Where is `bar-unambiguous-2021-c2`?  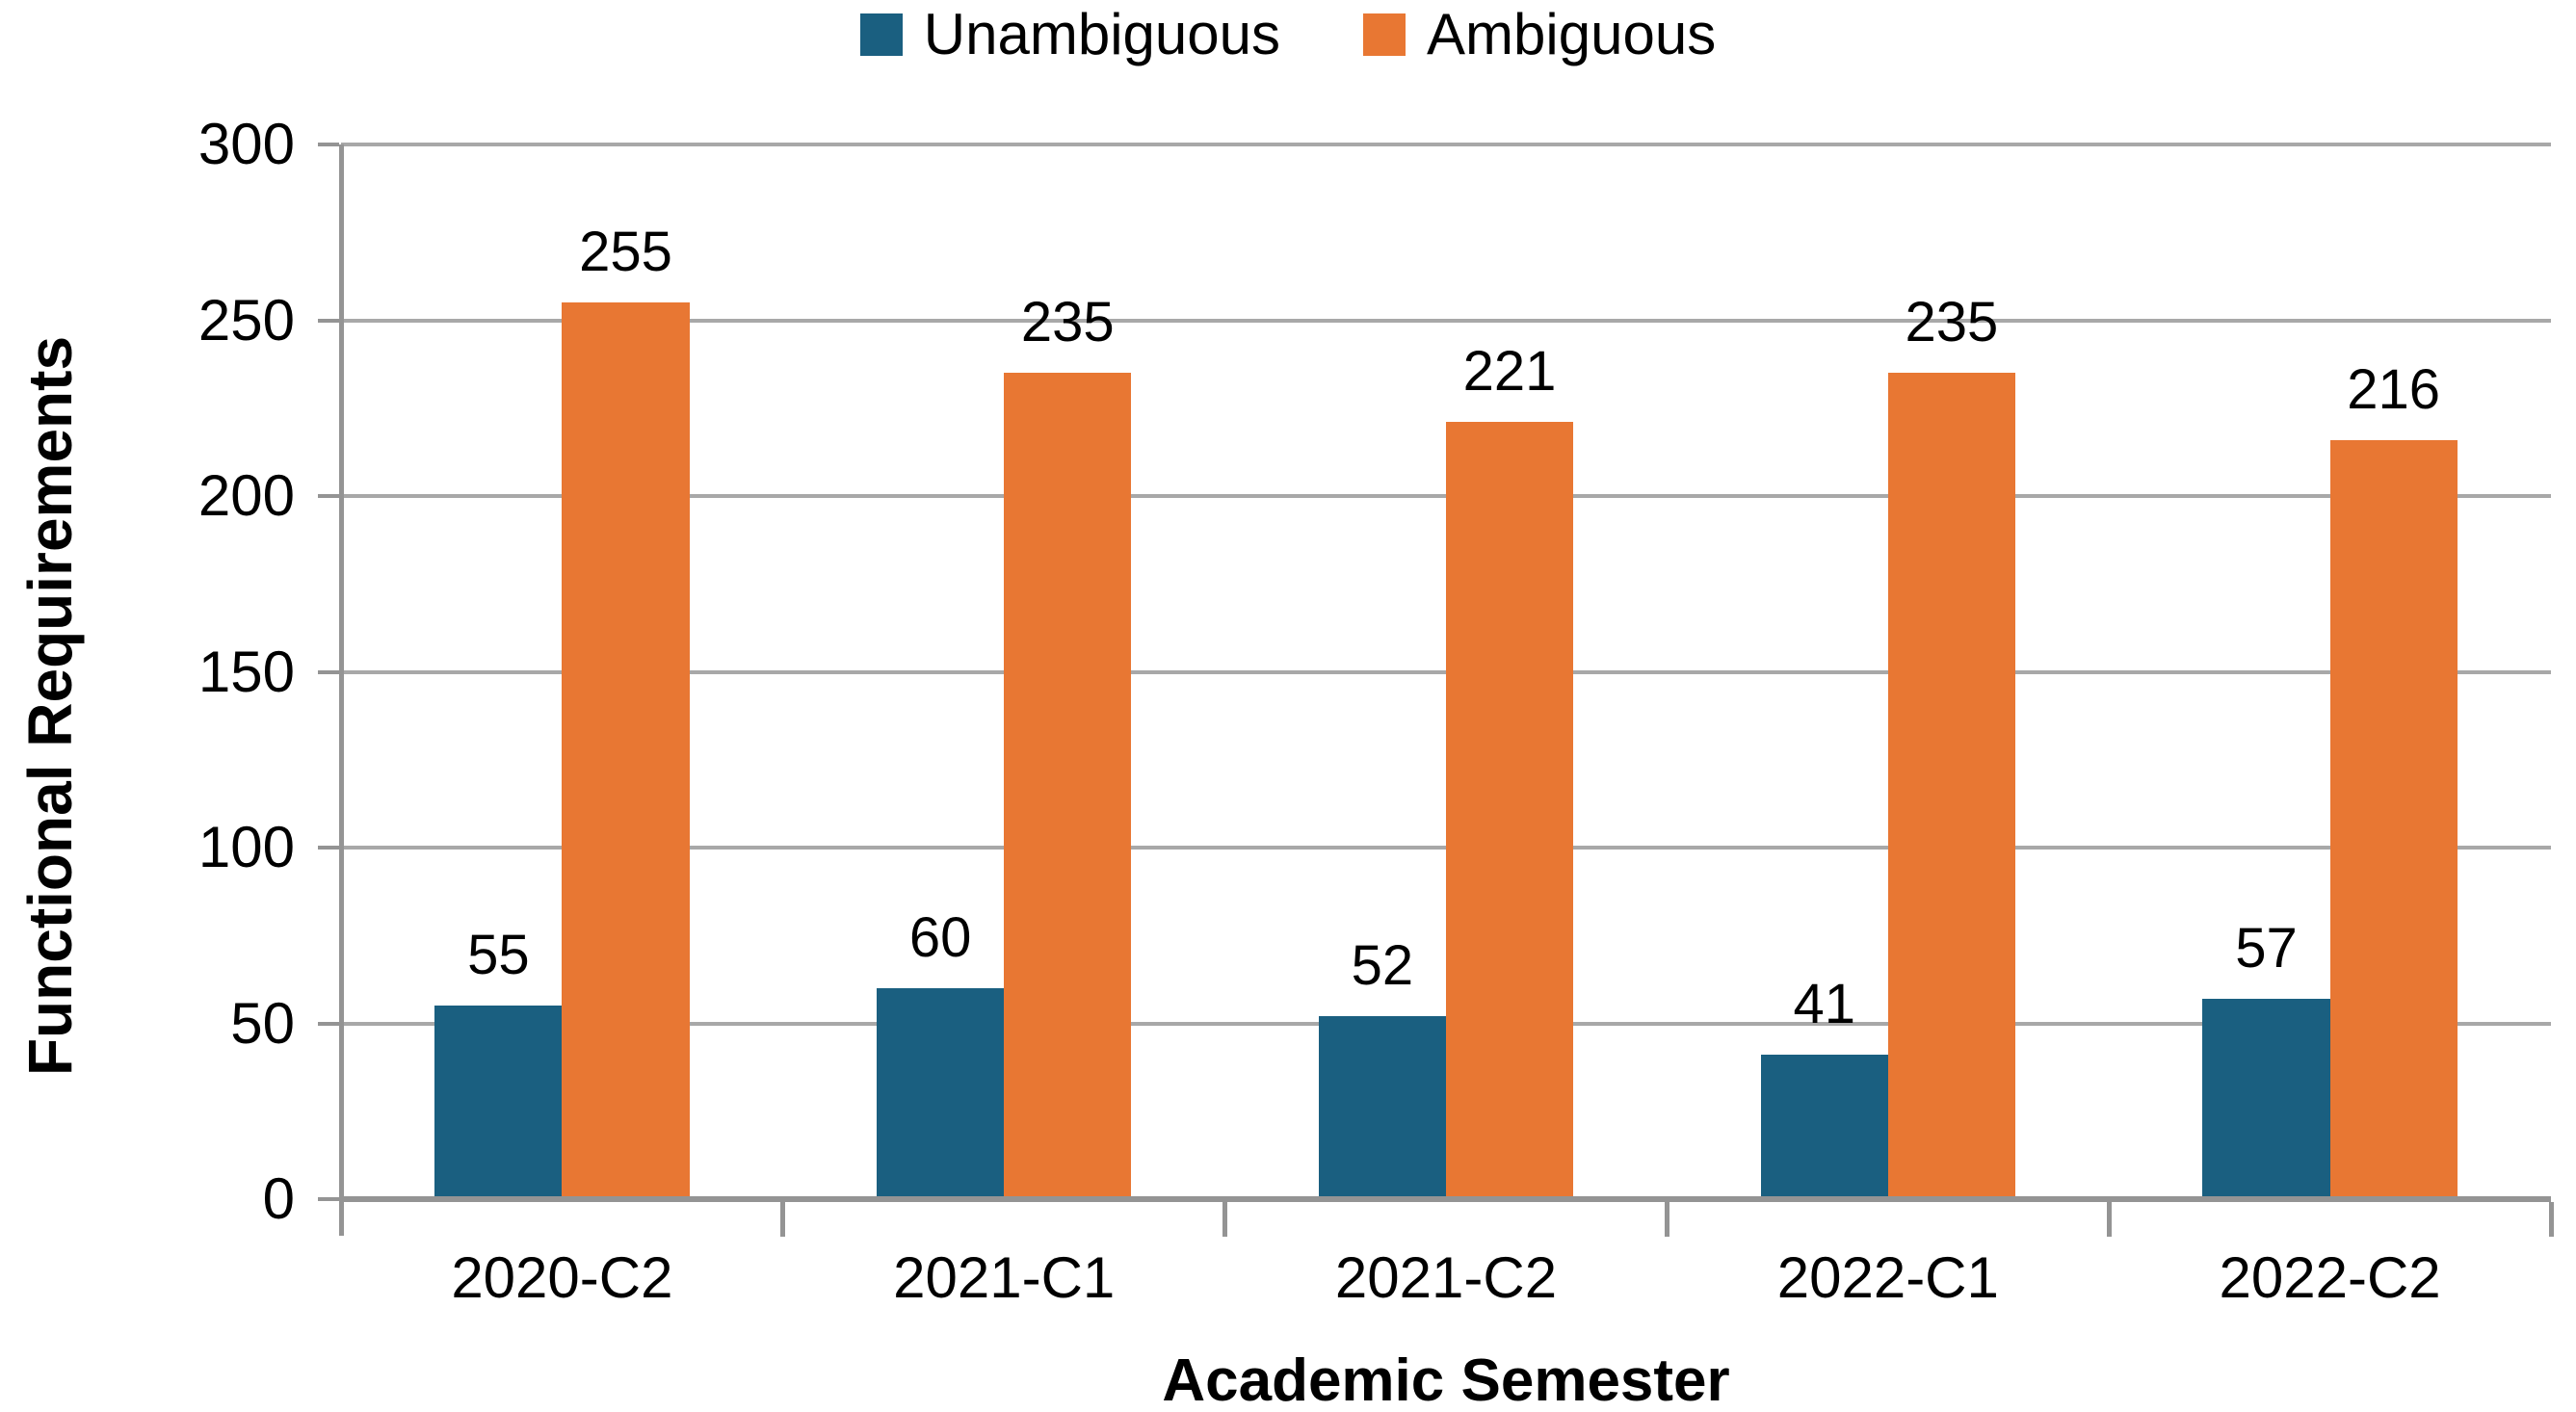
bar-unambiguous-2021-c2 is located at coordinates (1382, 1107).